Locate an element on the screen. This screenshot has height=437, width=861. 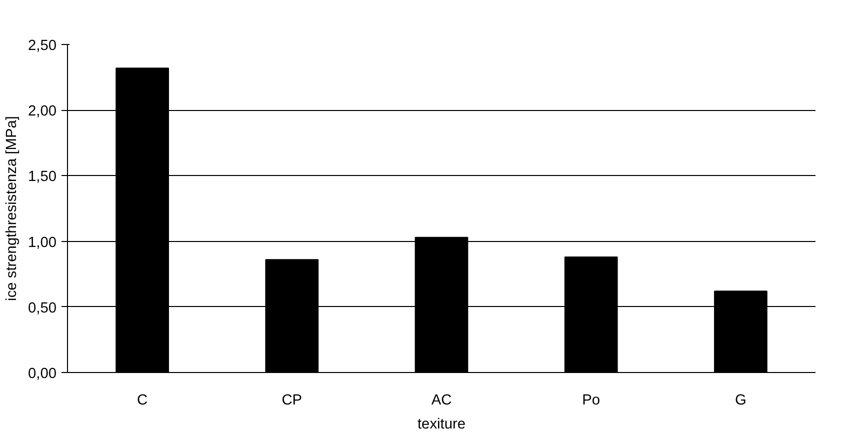
y-axis-title: ice strengthresistenza [MPa] is located at coordinates (12, 208).